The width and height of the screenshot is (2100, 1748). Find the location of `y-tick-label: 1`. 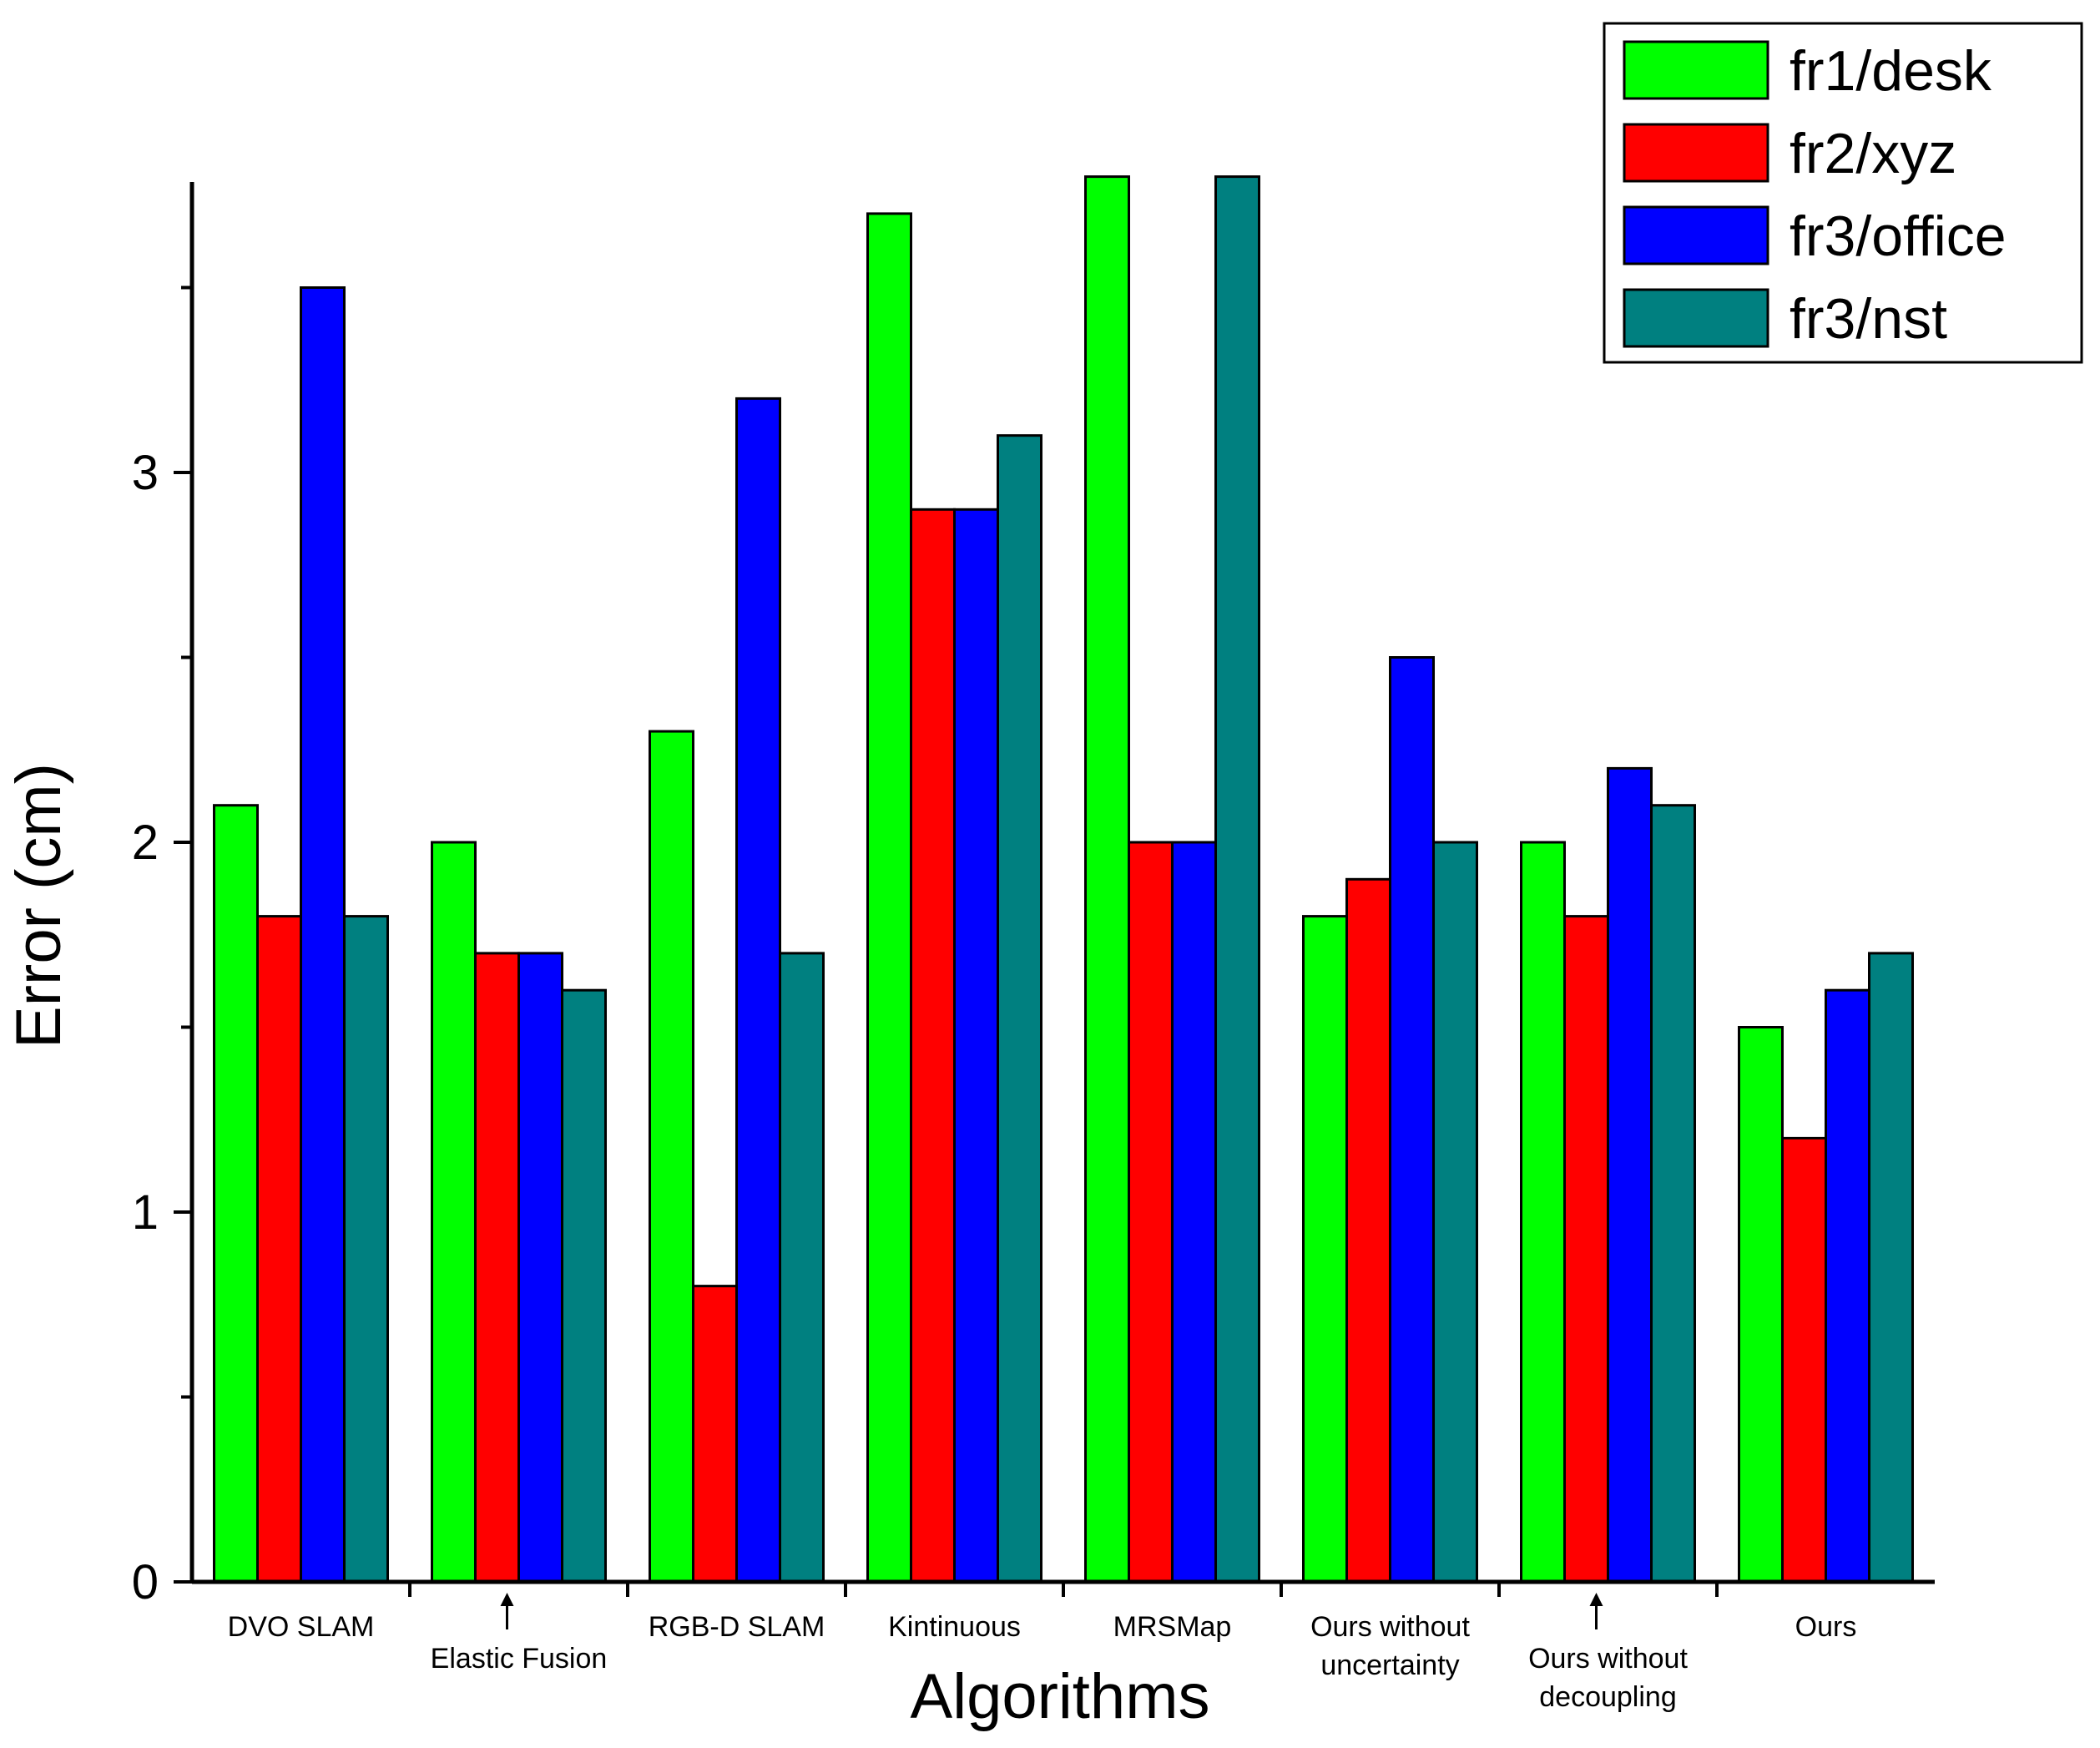

y-tick-label: 1 is located at coordinates (145, 1213).